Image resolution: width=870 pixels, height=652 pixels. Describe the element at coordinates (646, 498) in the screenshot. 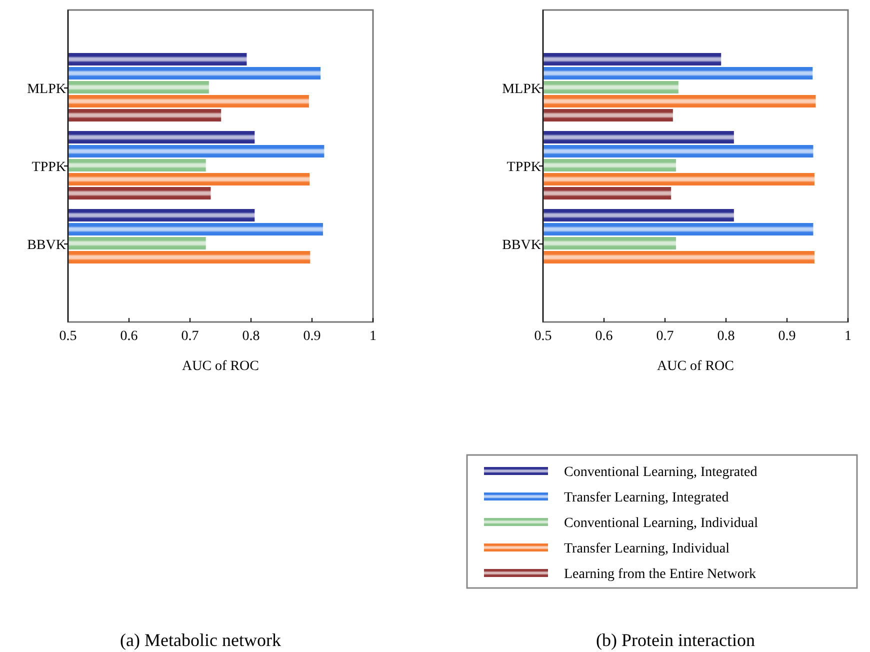

I see `legend-label: Transfer Learning, Integrated` at that location.